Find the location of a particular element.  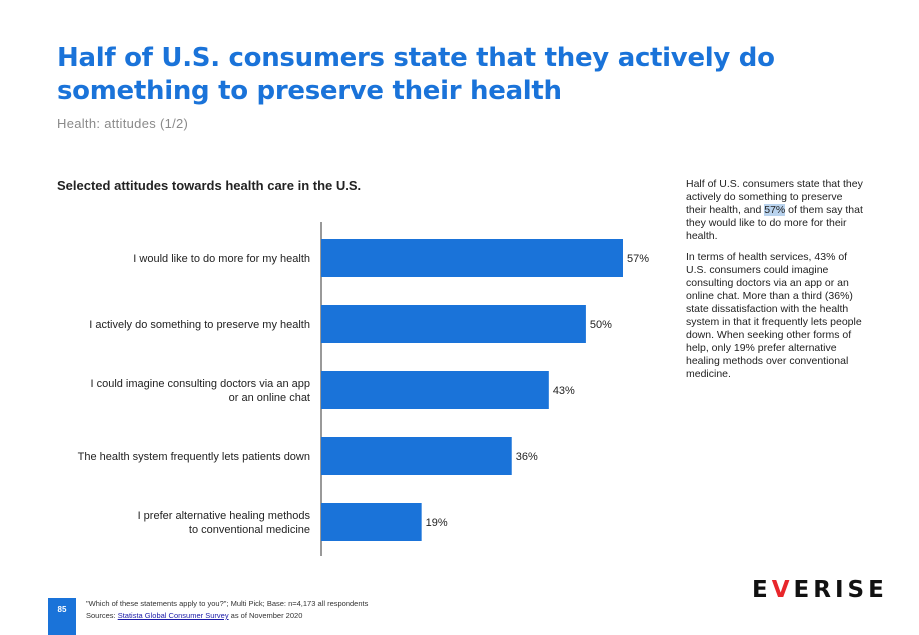

data-label: 36% is located at coordinates (527, 457).